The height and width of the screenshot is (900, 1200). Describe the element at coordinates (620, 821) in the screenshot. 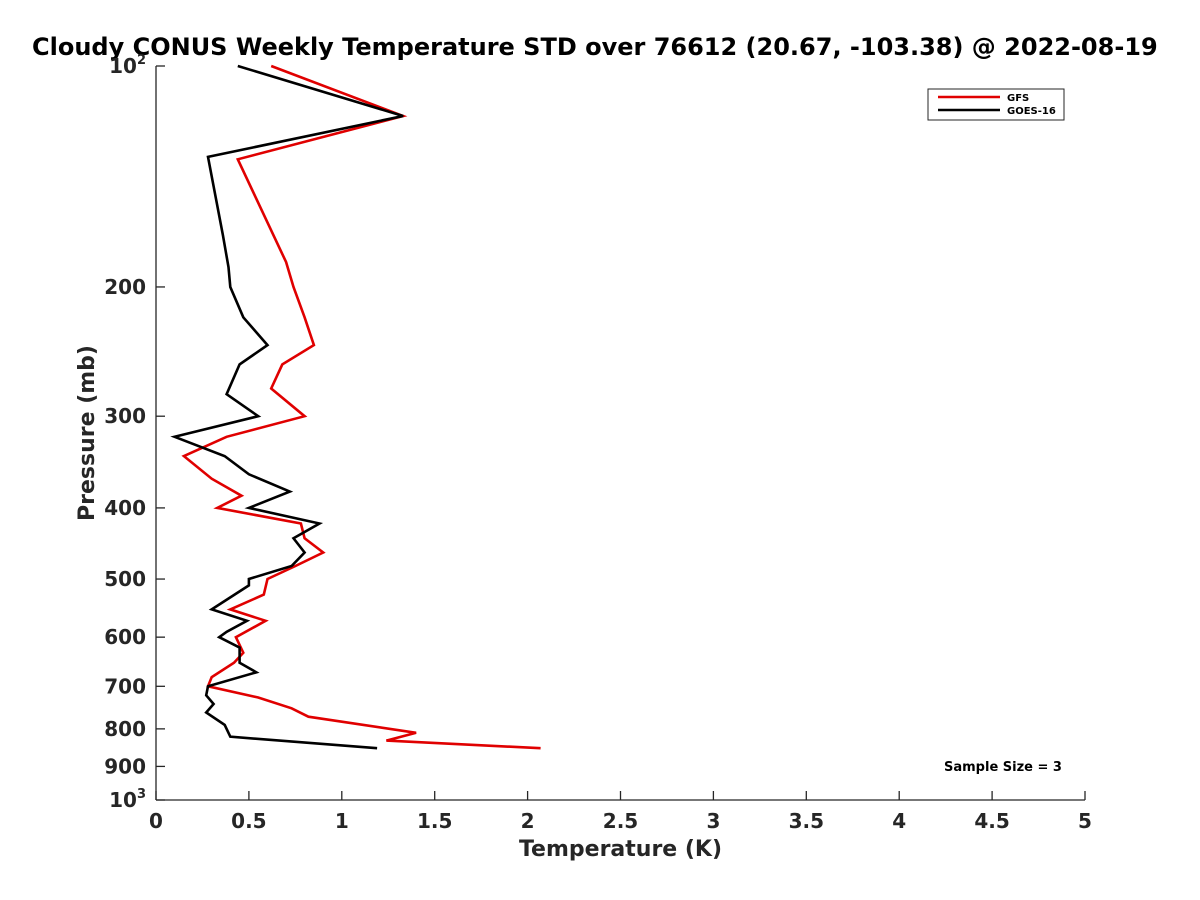

I see `x-tick-label: 2.5` at that location.